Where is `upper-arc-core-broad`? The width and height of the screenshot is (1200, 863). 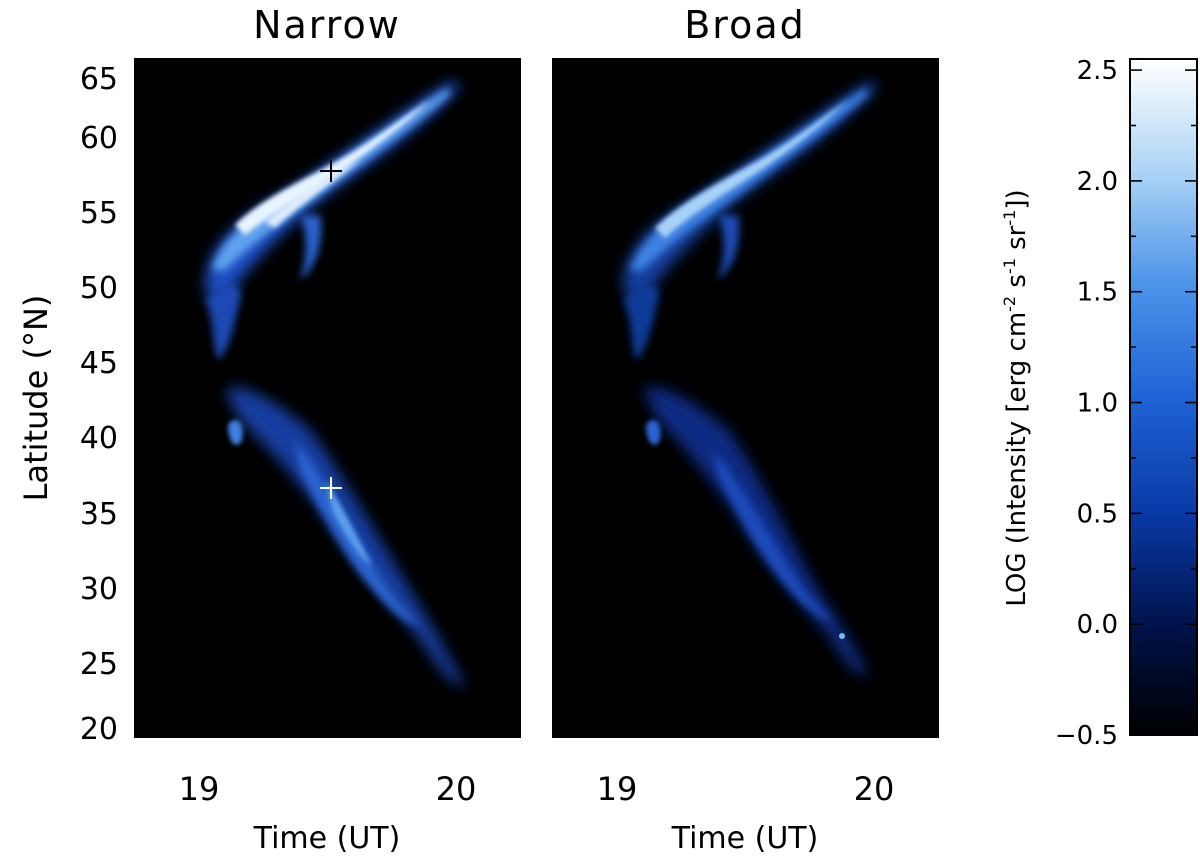
upper-arc-core-broad is located at coordinates (751, 169).